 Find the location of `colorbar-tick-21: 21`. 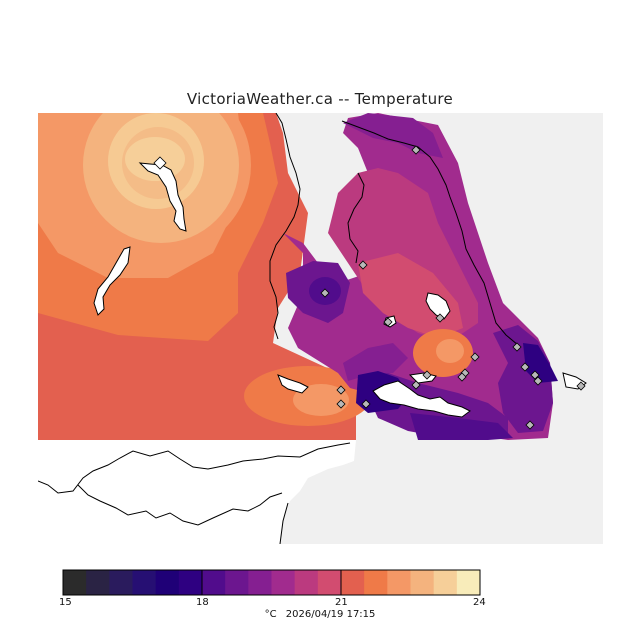

colorbar-tick-21: 21 is located at coordinates (341, 602).